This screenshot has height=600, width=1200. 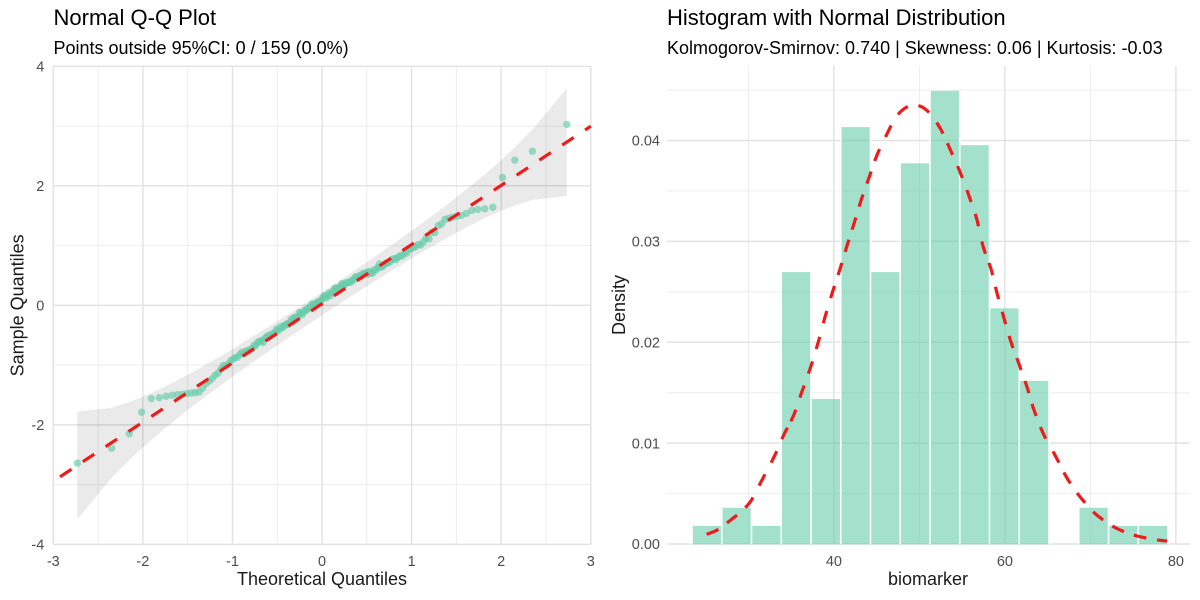 What do you see at coordinates (646, 343) in the screenshot?
I see `svg-text: 0.02` at bounding box center [646, 343].